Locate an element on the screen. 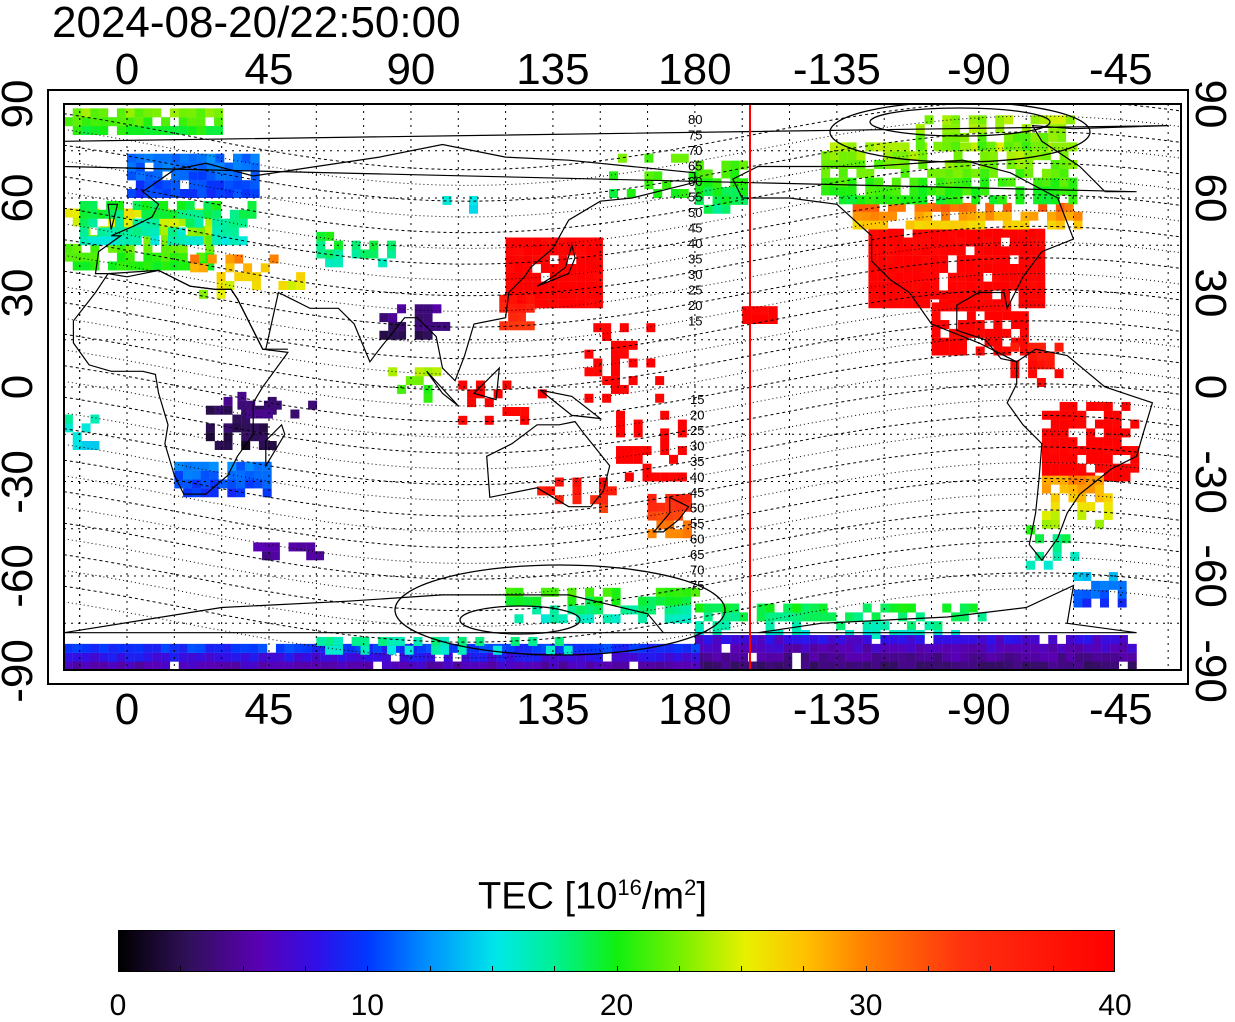  colorbar-tick-label: 10 is located at coordinates (367, 1005).